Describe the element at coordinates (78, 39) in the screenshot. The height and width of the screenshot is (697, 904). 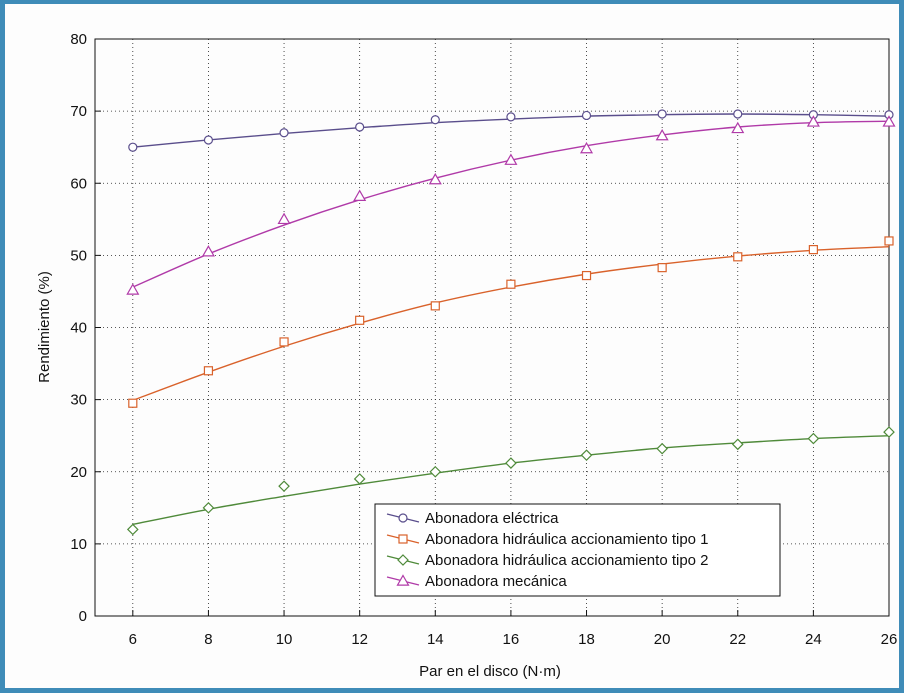
I see `y-tick-label: 80` at that location.